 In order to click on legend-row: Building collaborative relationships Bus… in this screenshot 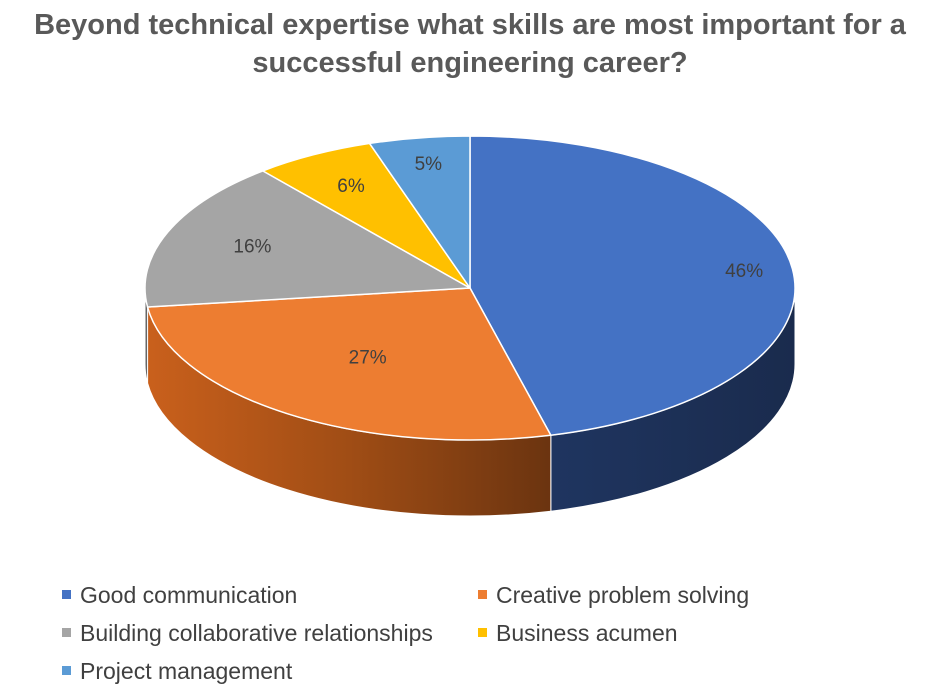, I will do `click(482, 635)`.